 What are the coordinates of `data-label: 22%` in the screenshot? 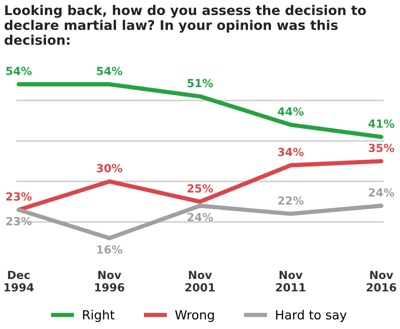 It's located at (291, 200).